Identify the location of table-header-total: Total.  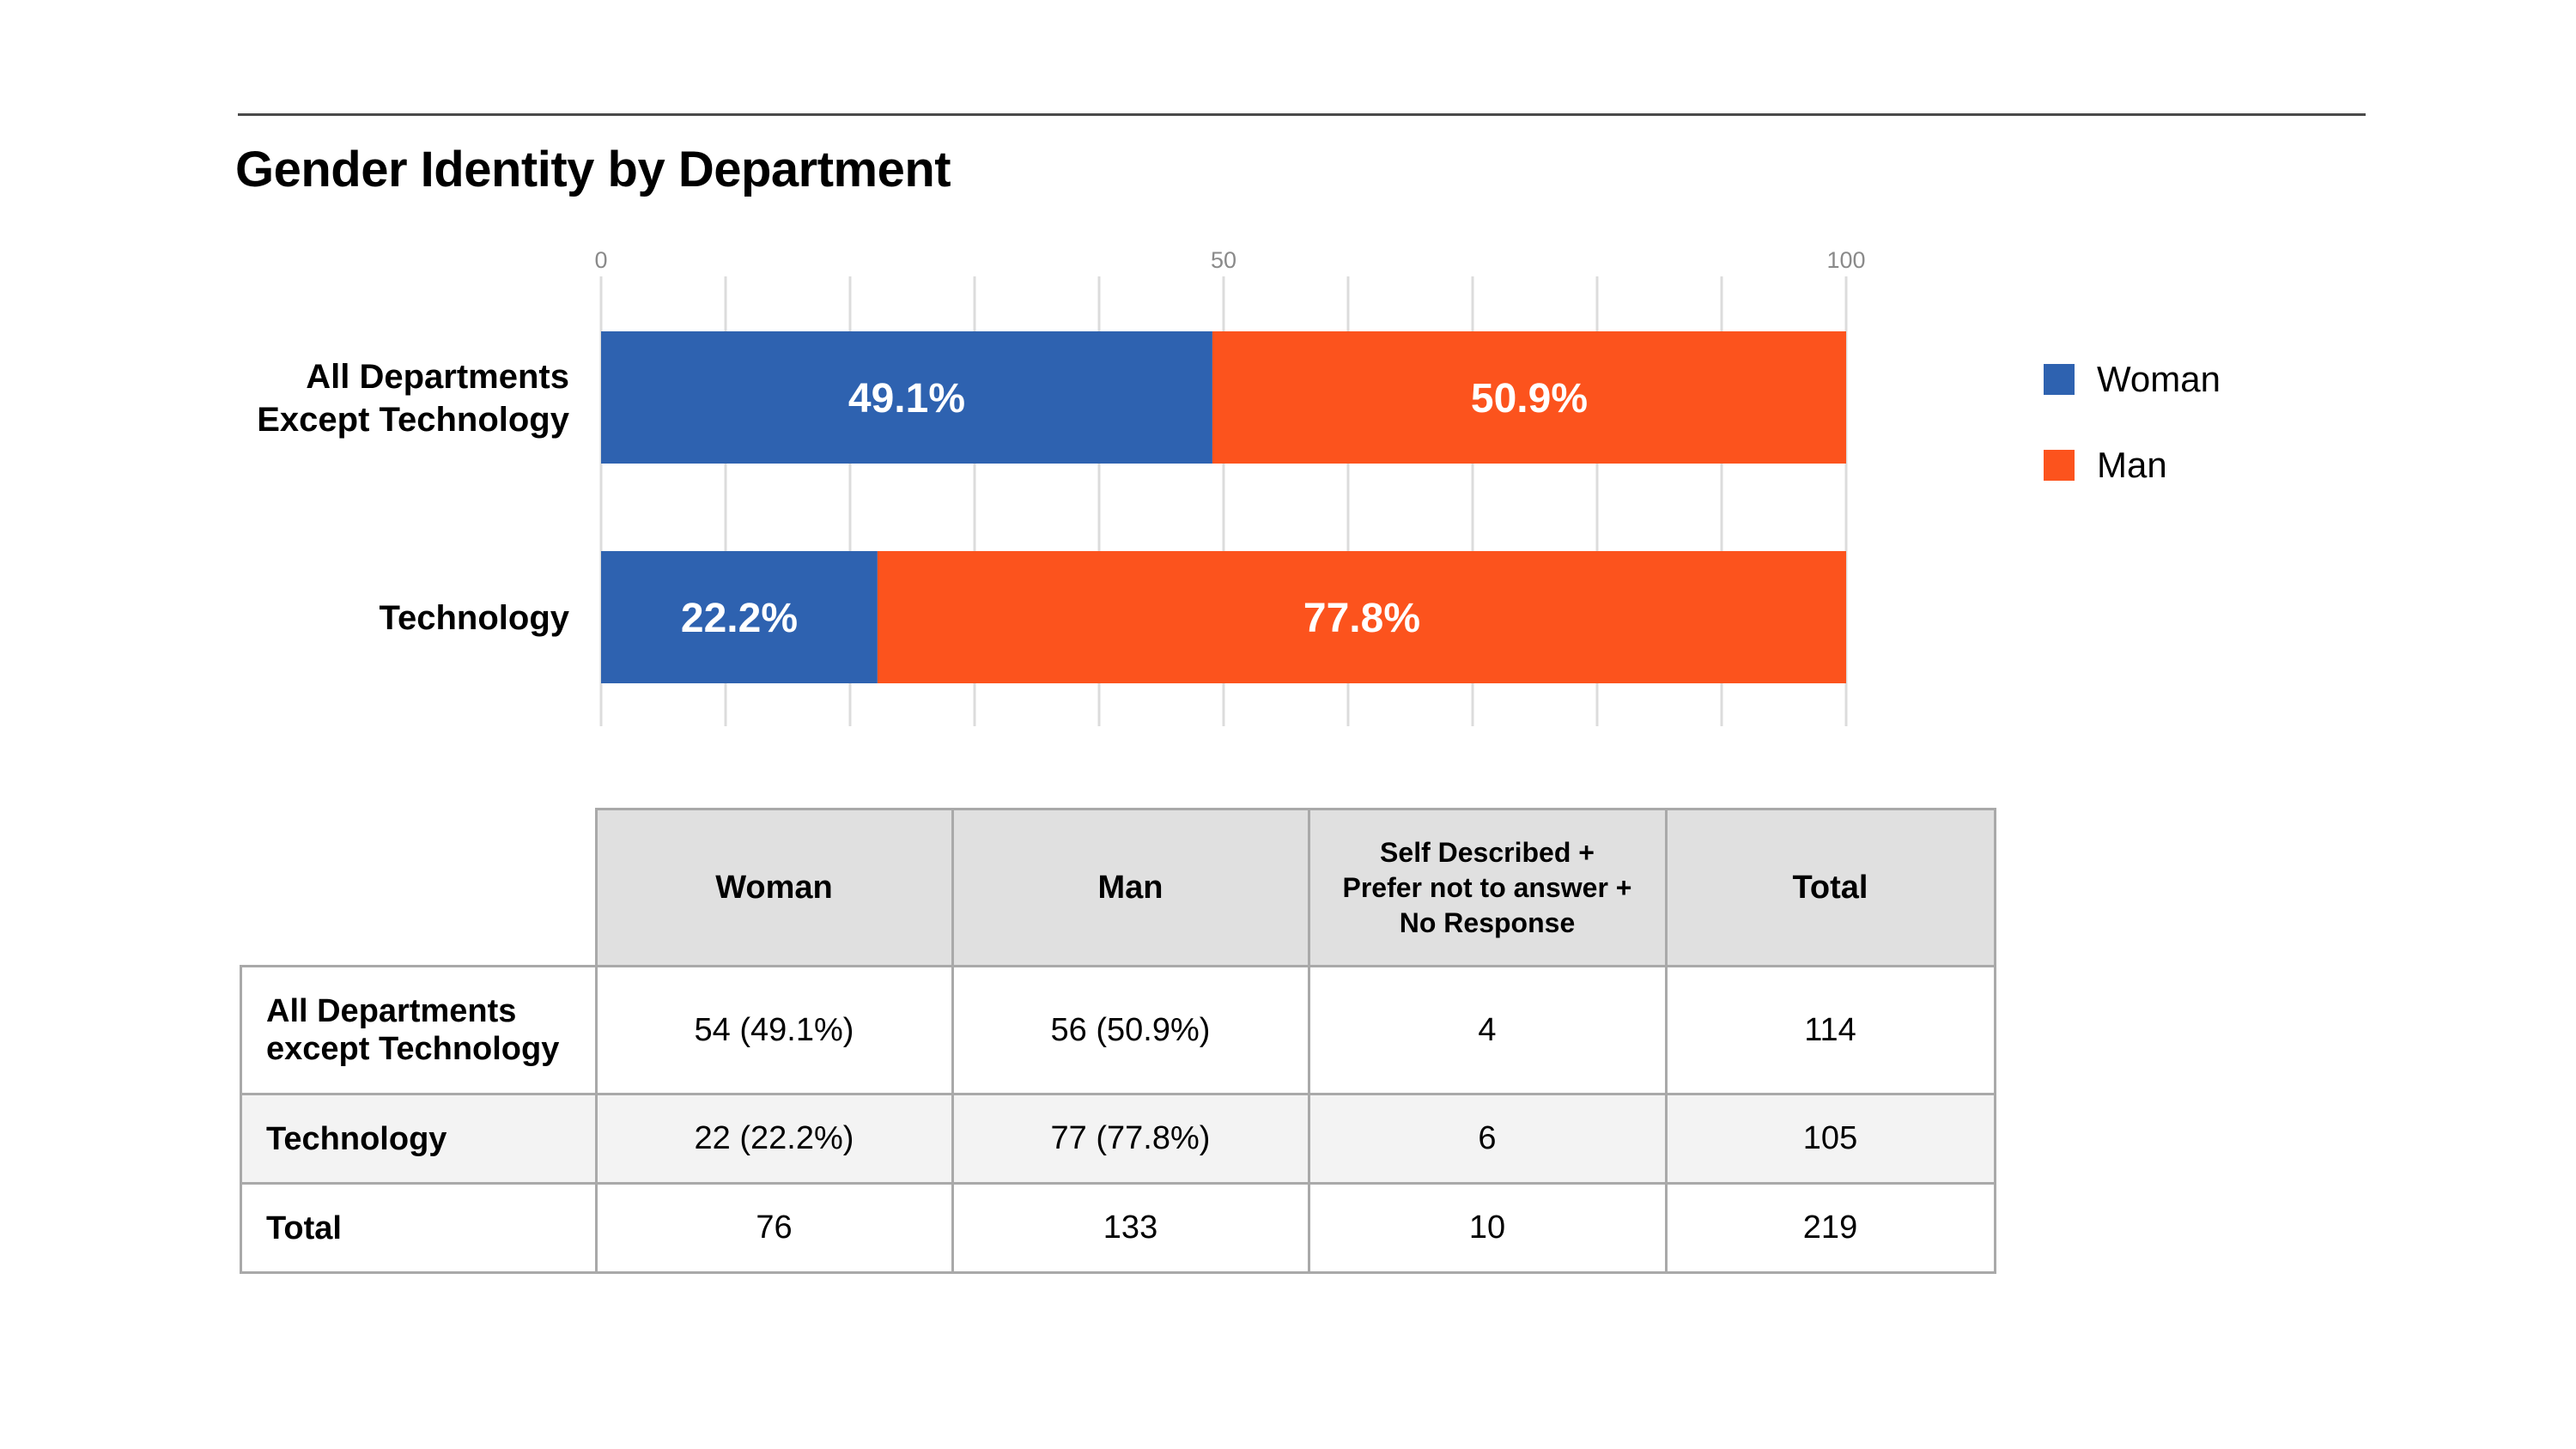
(1830, 887).